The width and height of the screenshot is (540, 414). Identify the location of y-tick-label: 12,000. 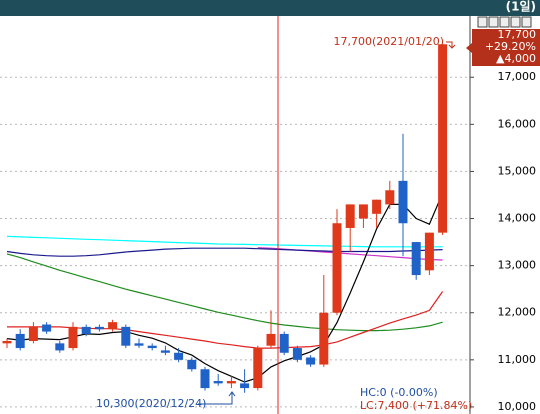
(517, 312).